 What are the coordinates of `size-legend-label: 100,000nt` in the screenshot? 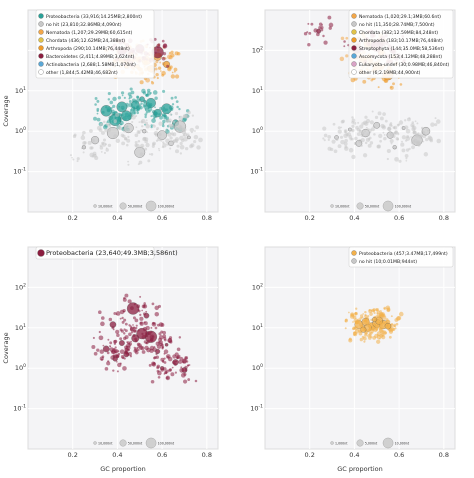 It's located at (166, 207).